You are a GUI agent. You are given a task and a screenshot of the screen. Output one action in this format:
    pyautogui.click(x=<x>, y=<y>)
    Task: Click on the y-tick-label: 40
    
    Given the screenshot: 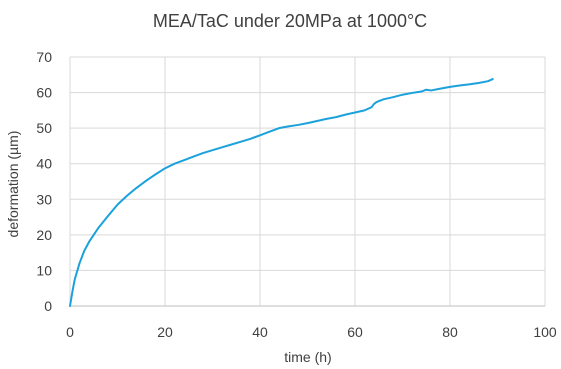 What is the action you would take?
    pyautogui.click(x=44, y=164)
    